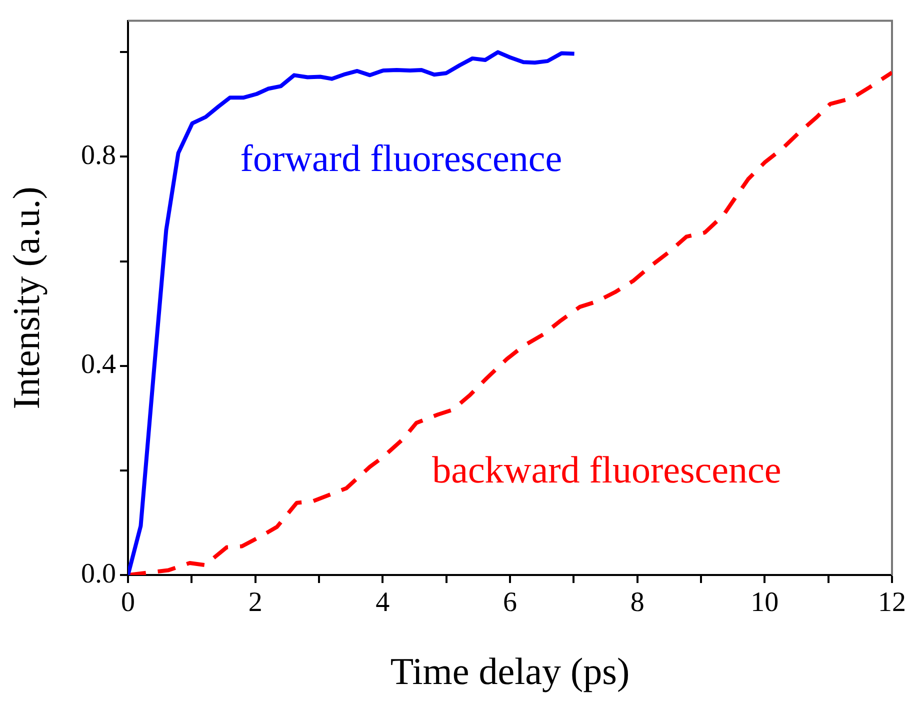 The image size is (916, 701). I want to click on x-tick-label: 8, so click(637, 602).